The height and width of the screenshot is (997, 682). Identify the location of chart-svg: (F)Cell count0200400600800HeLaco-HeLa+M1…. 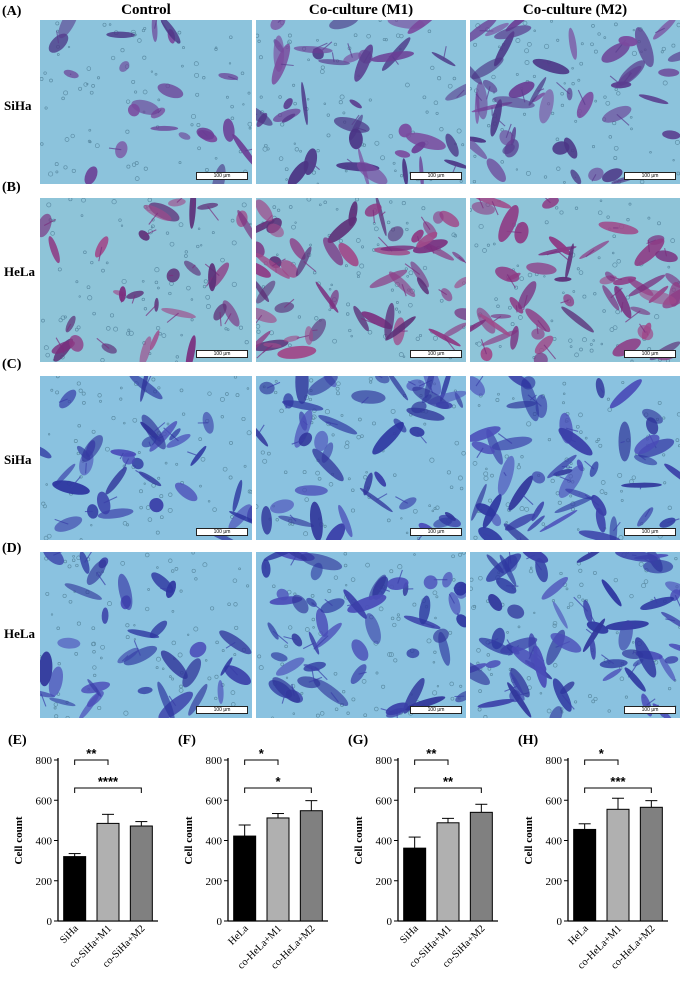
(255, 860).